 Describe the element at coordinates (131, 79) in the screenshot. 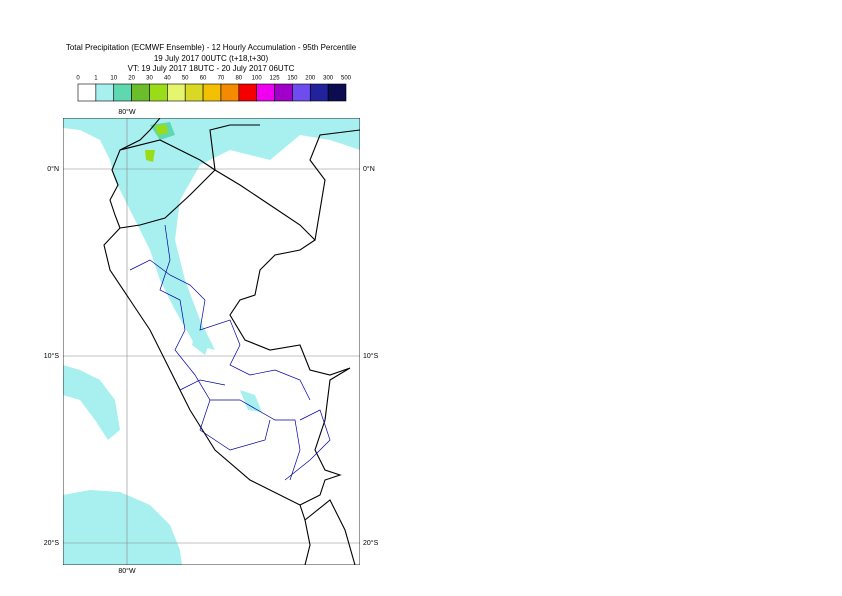

I see `legend-label: 20` at that location.